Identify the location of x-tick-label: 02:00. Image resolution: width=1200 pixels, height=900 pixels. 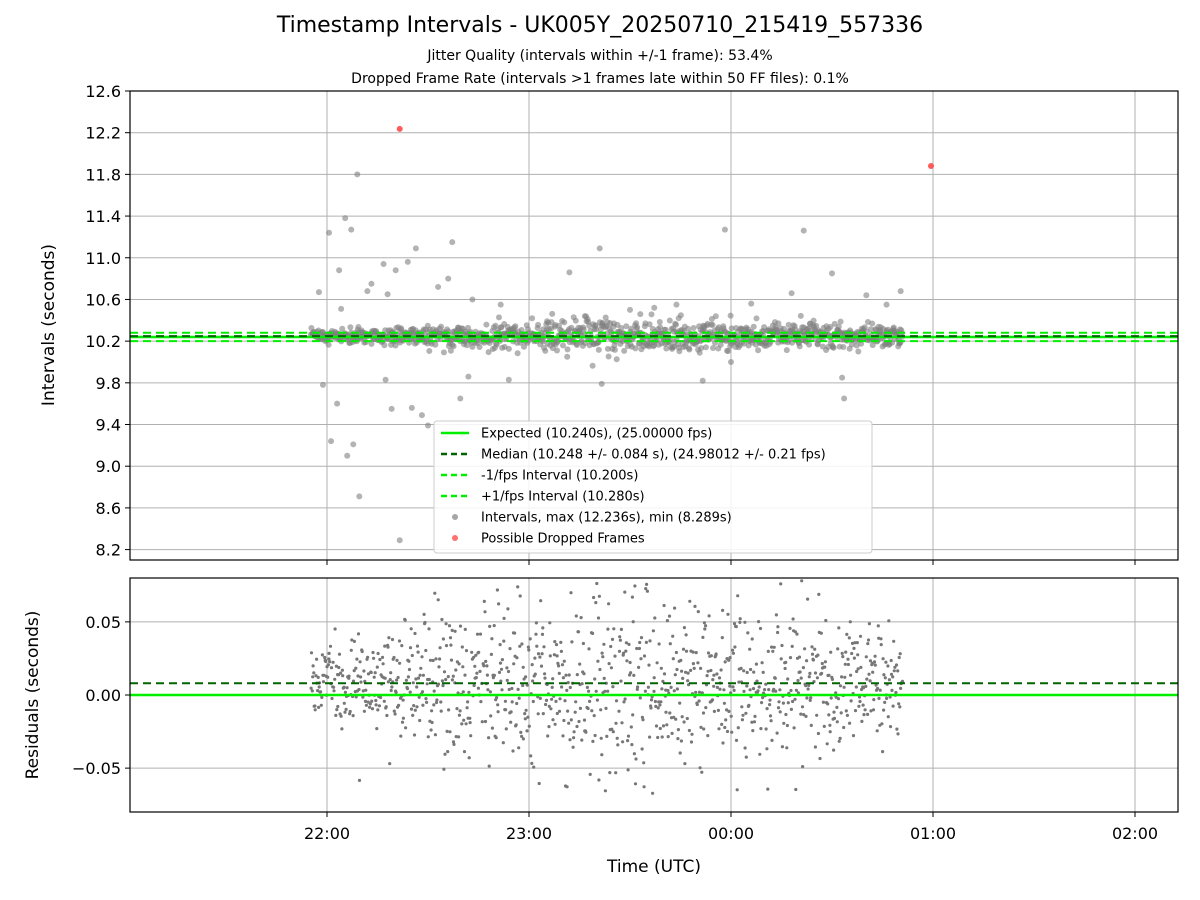
(1135, 833).